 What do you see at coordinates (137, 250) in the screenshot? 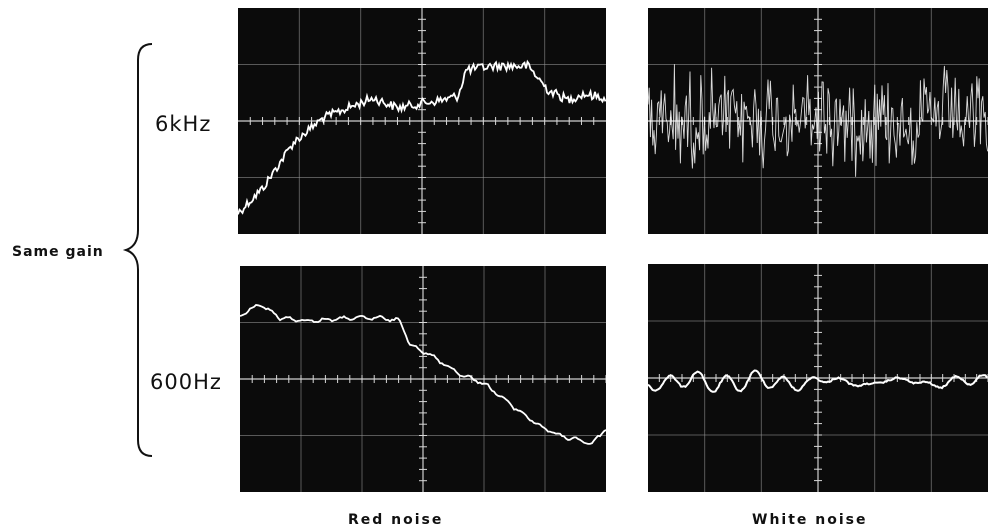
I see `gain-brace` at bounding box center [137, 250].